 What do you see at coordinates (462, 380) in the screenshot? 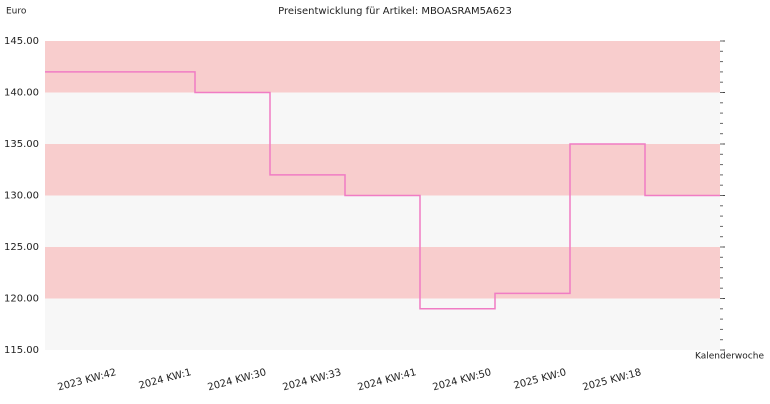
I see `x-tick-label: 2024 KW:50` at bounding box center [462, 380].